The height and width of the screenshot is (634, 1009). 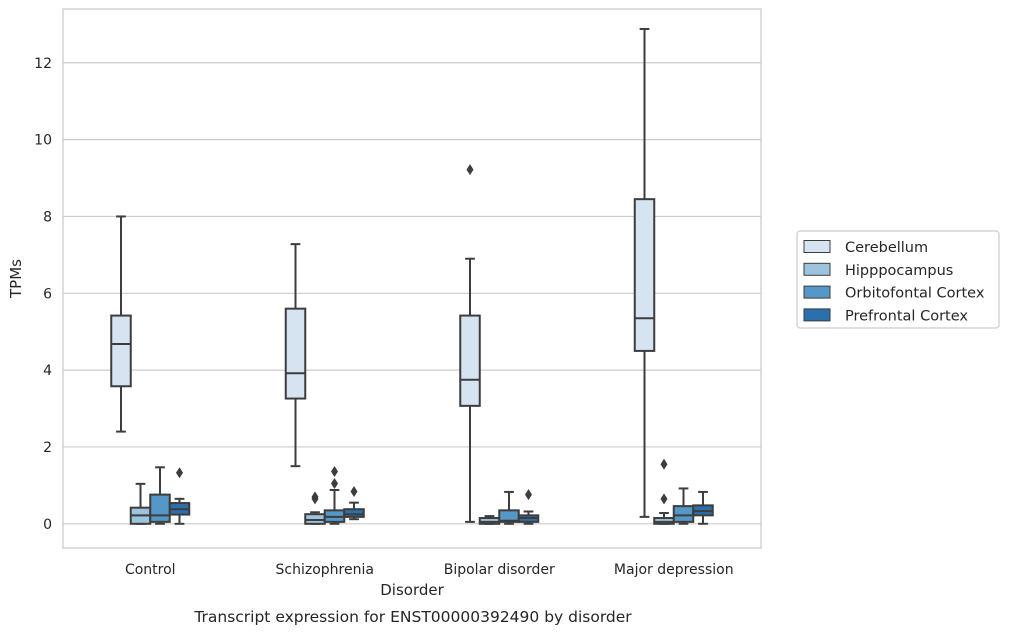 I want to click on x-tick-label: Control, so click(x=150, y=570).